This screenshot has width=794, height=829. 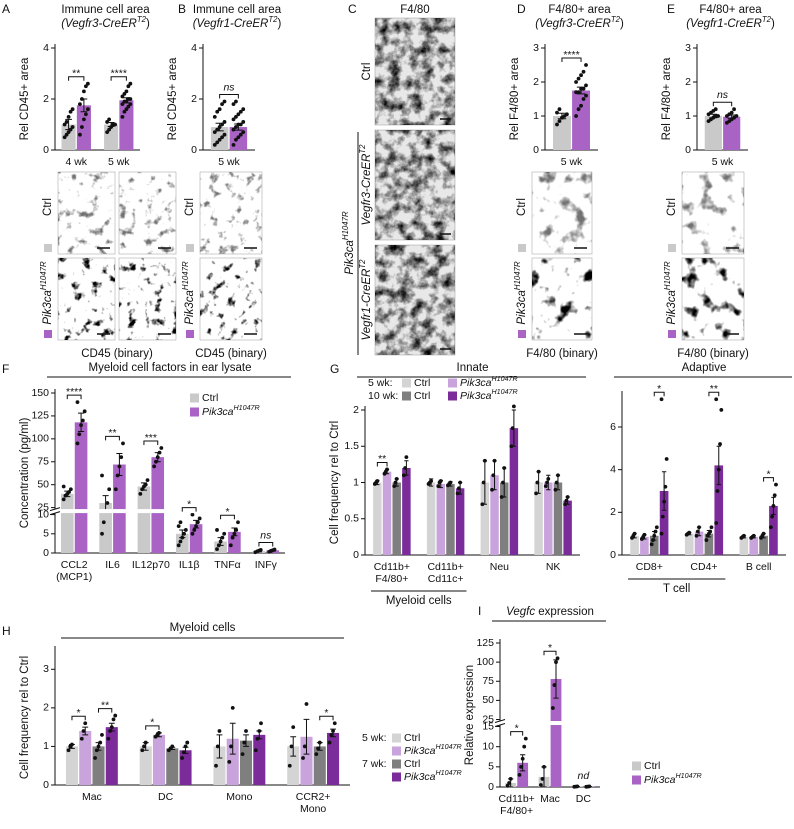 What do you see at coordinates (189, 504) in the screenshot?
I see `significance-label: *` at bounding box center [189, 504].